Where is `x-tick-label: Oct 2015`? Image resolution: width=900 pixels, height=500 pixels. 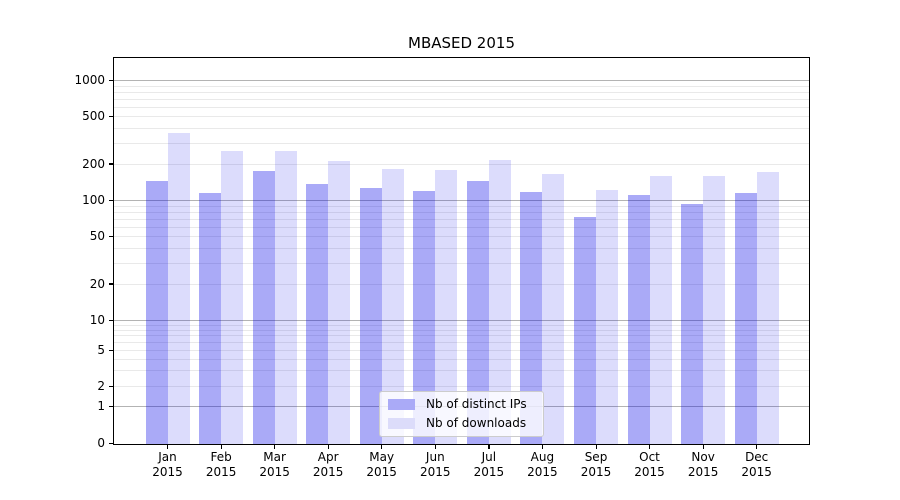 x-tick-label: Oct 2015 is located at coordinates (649, 464).